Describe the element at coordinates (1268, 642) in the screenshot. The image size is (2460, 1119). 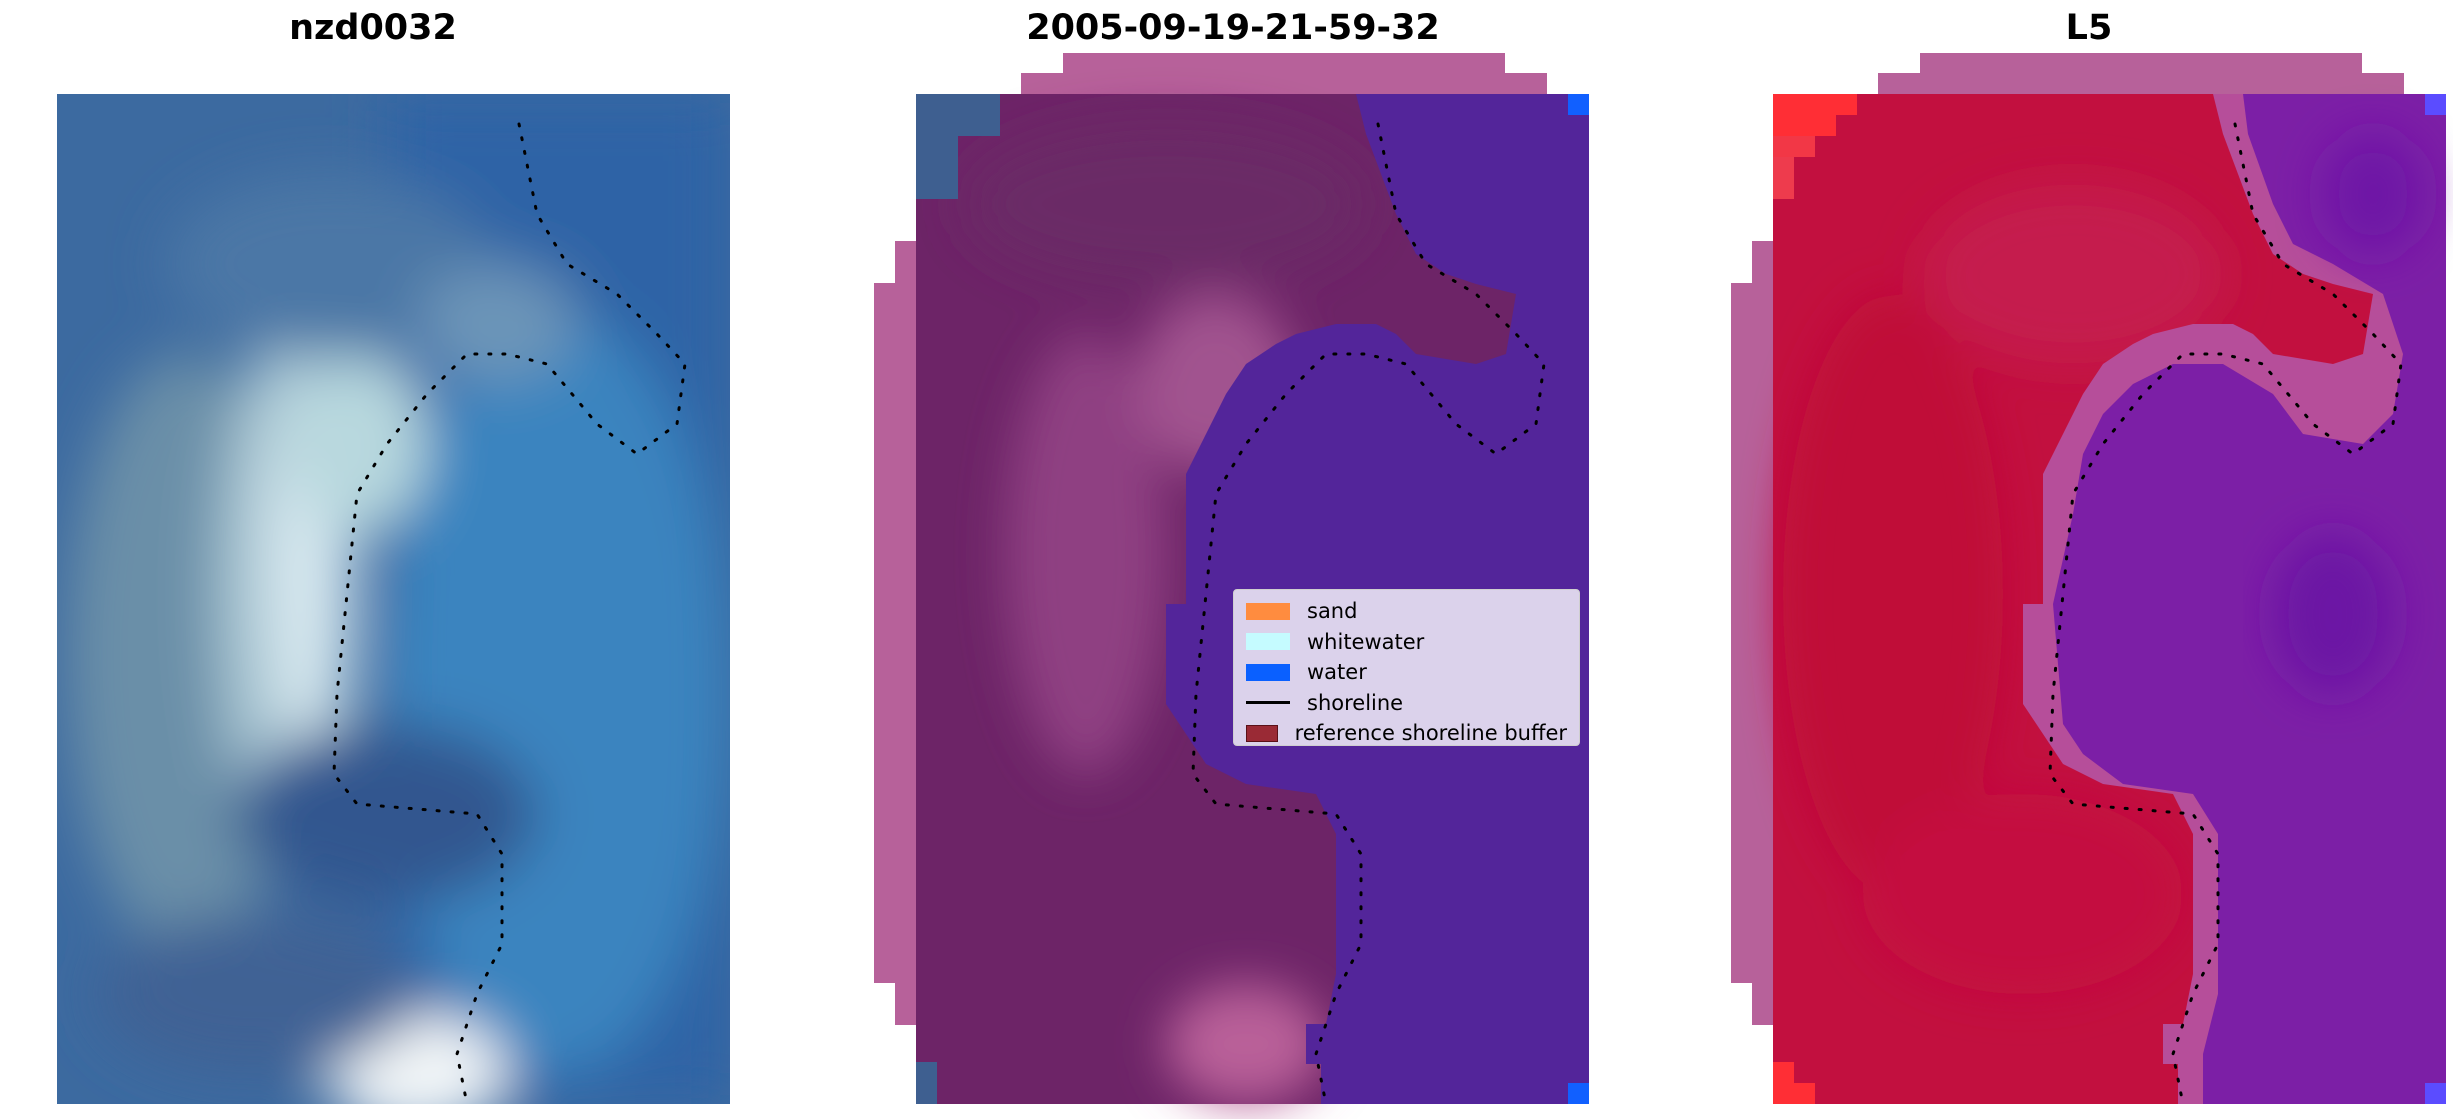
I see `legend-swatch-whitewater` at that location.